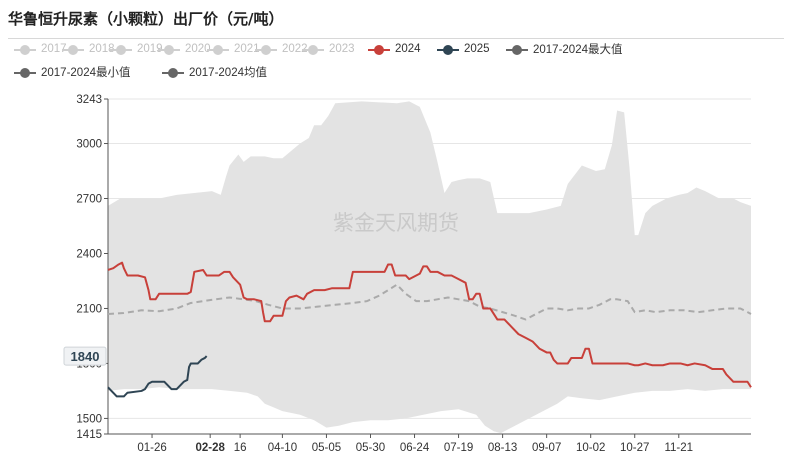 Image resolution: width=792 pixels, height=460 pixels. Describe the element at coordinates (408, 49) in the screenshot. I see `legend-label: 2024` at that location.